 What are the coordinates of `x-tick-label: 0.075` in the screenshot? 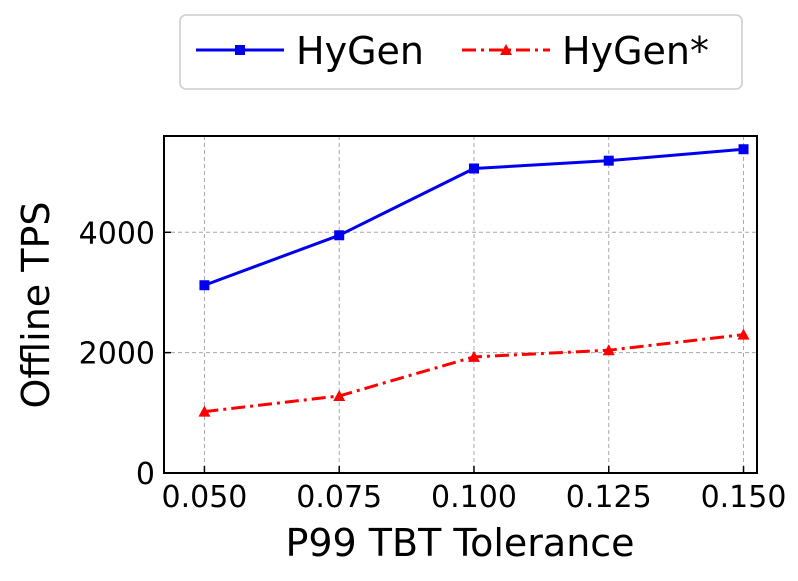 It's located at (339, 497).